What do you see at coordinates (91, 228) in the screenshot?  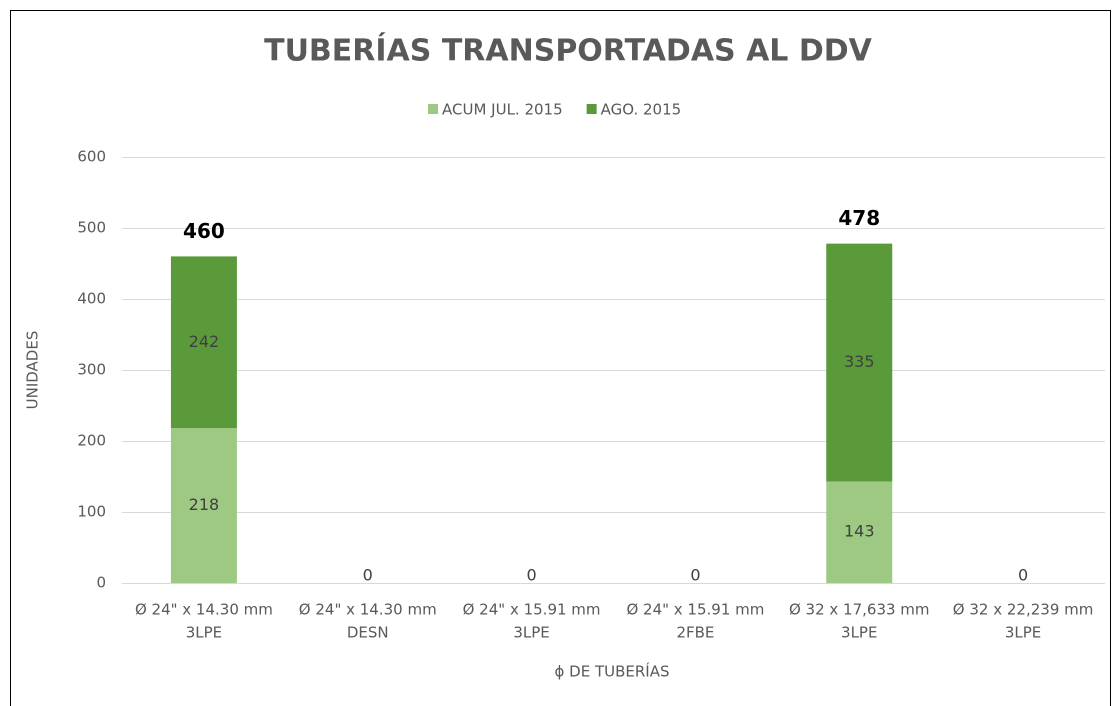 I see `y-tick-label: 500` at bounding box center [91, 228].